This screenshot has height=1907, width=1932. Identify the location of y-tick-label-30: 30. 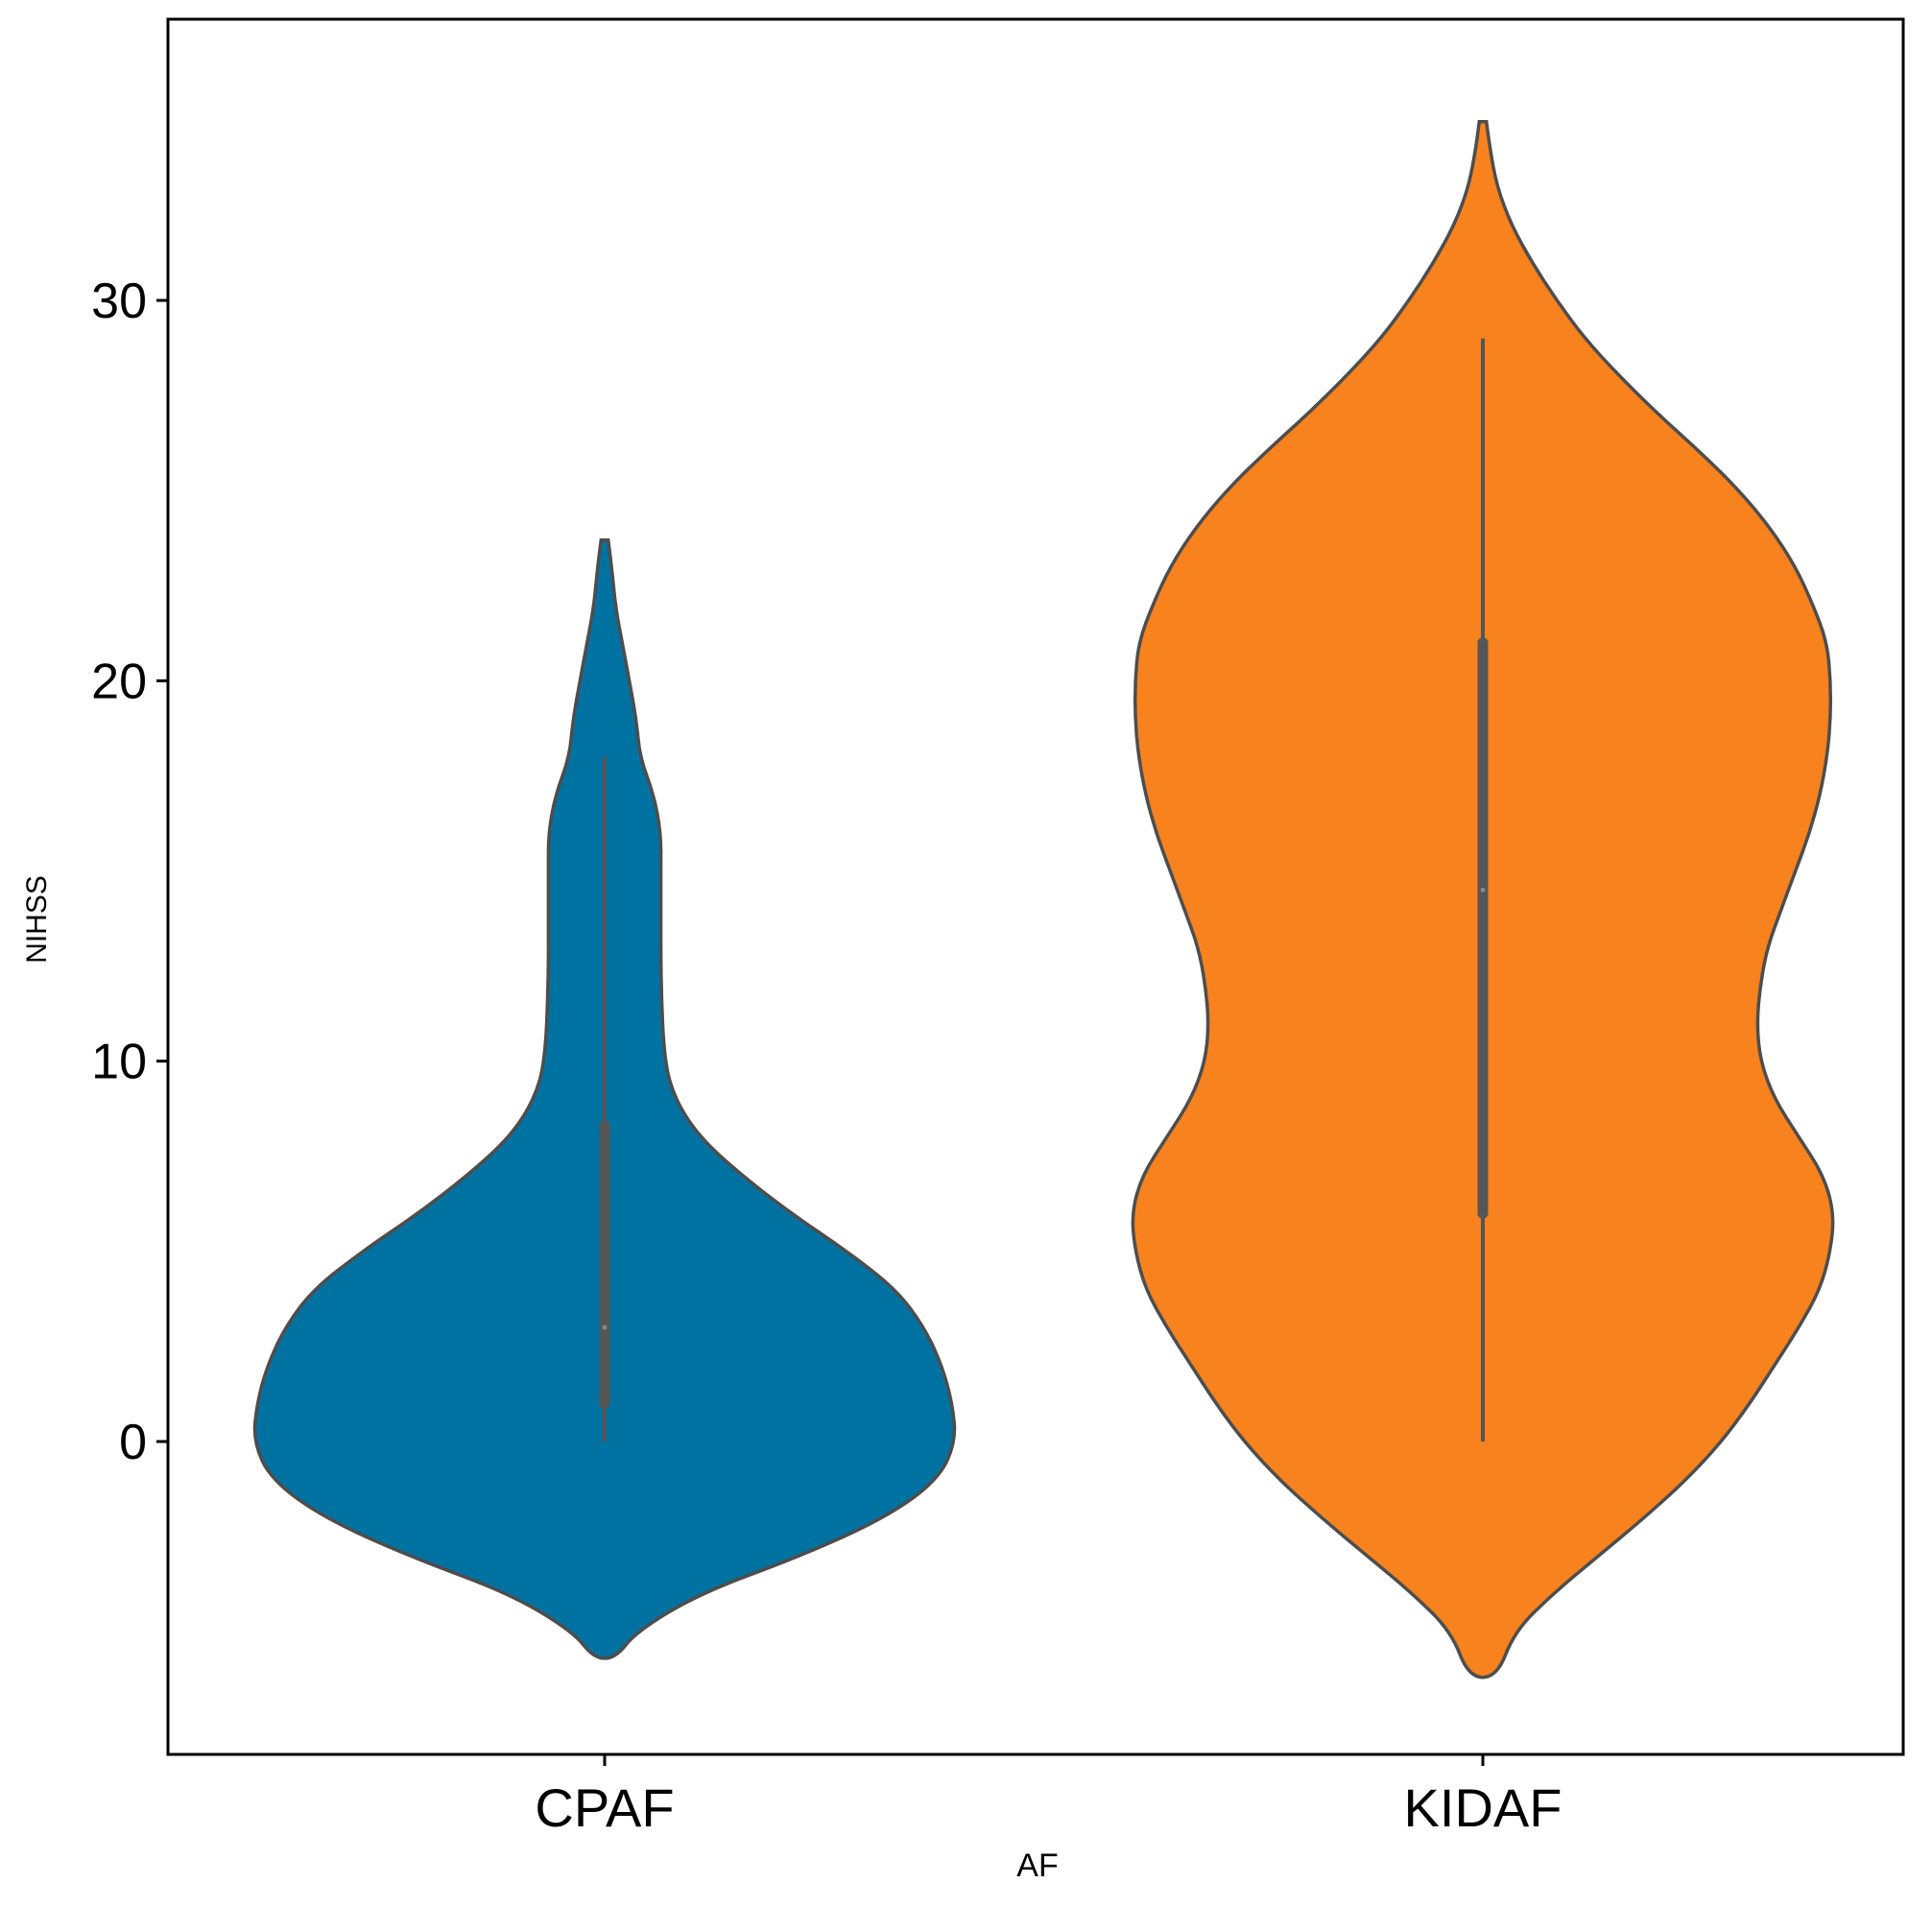
(119, 302).